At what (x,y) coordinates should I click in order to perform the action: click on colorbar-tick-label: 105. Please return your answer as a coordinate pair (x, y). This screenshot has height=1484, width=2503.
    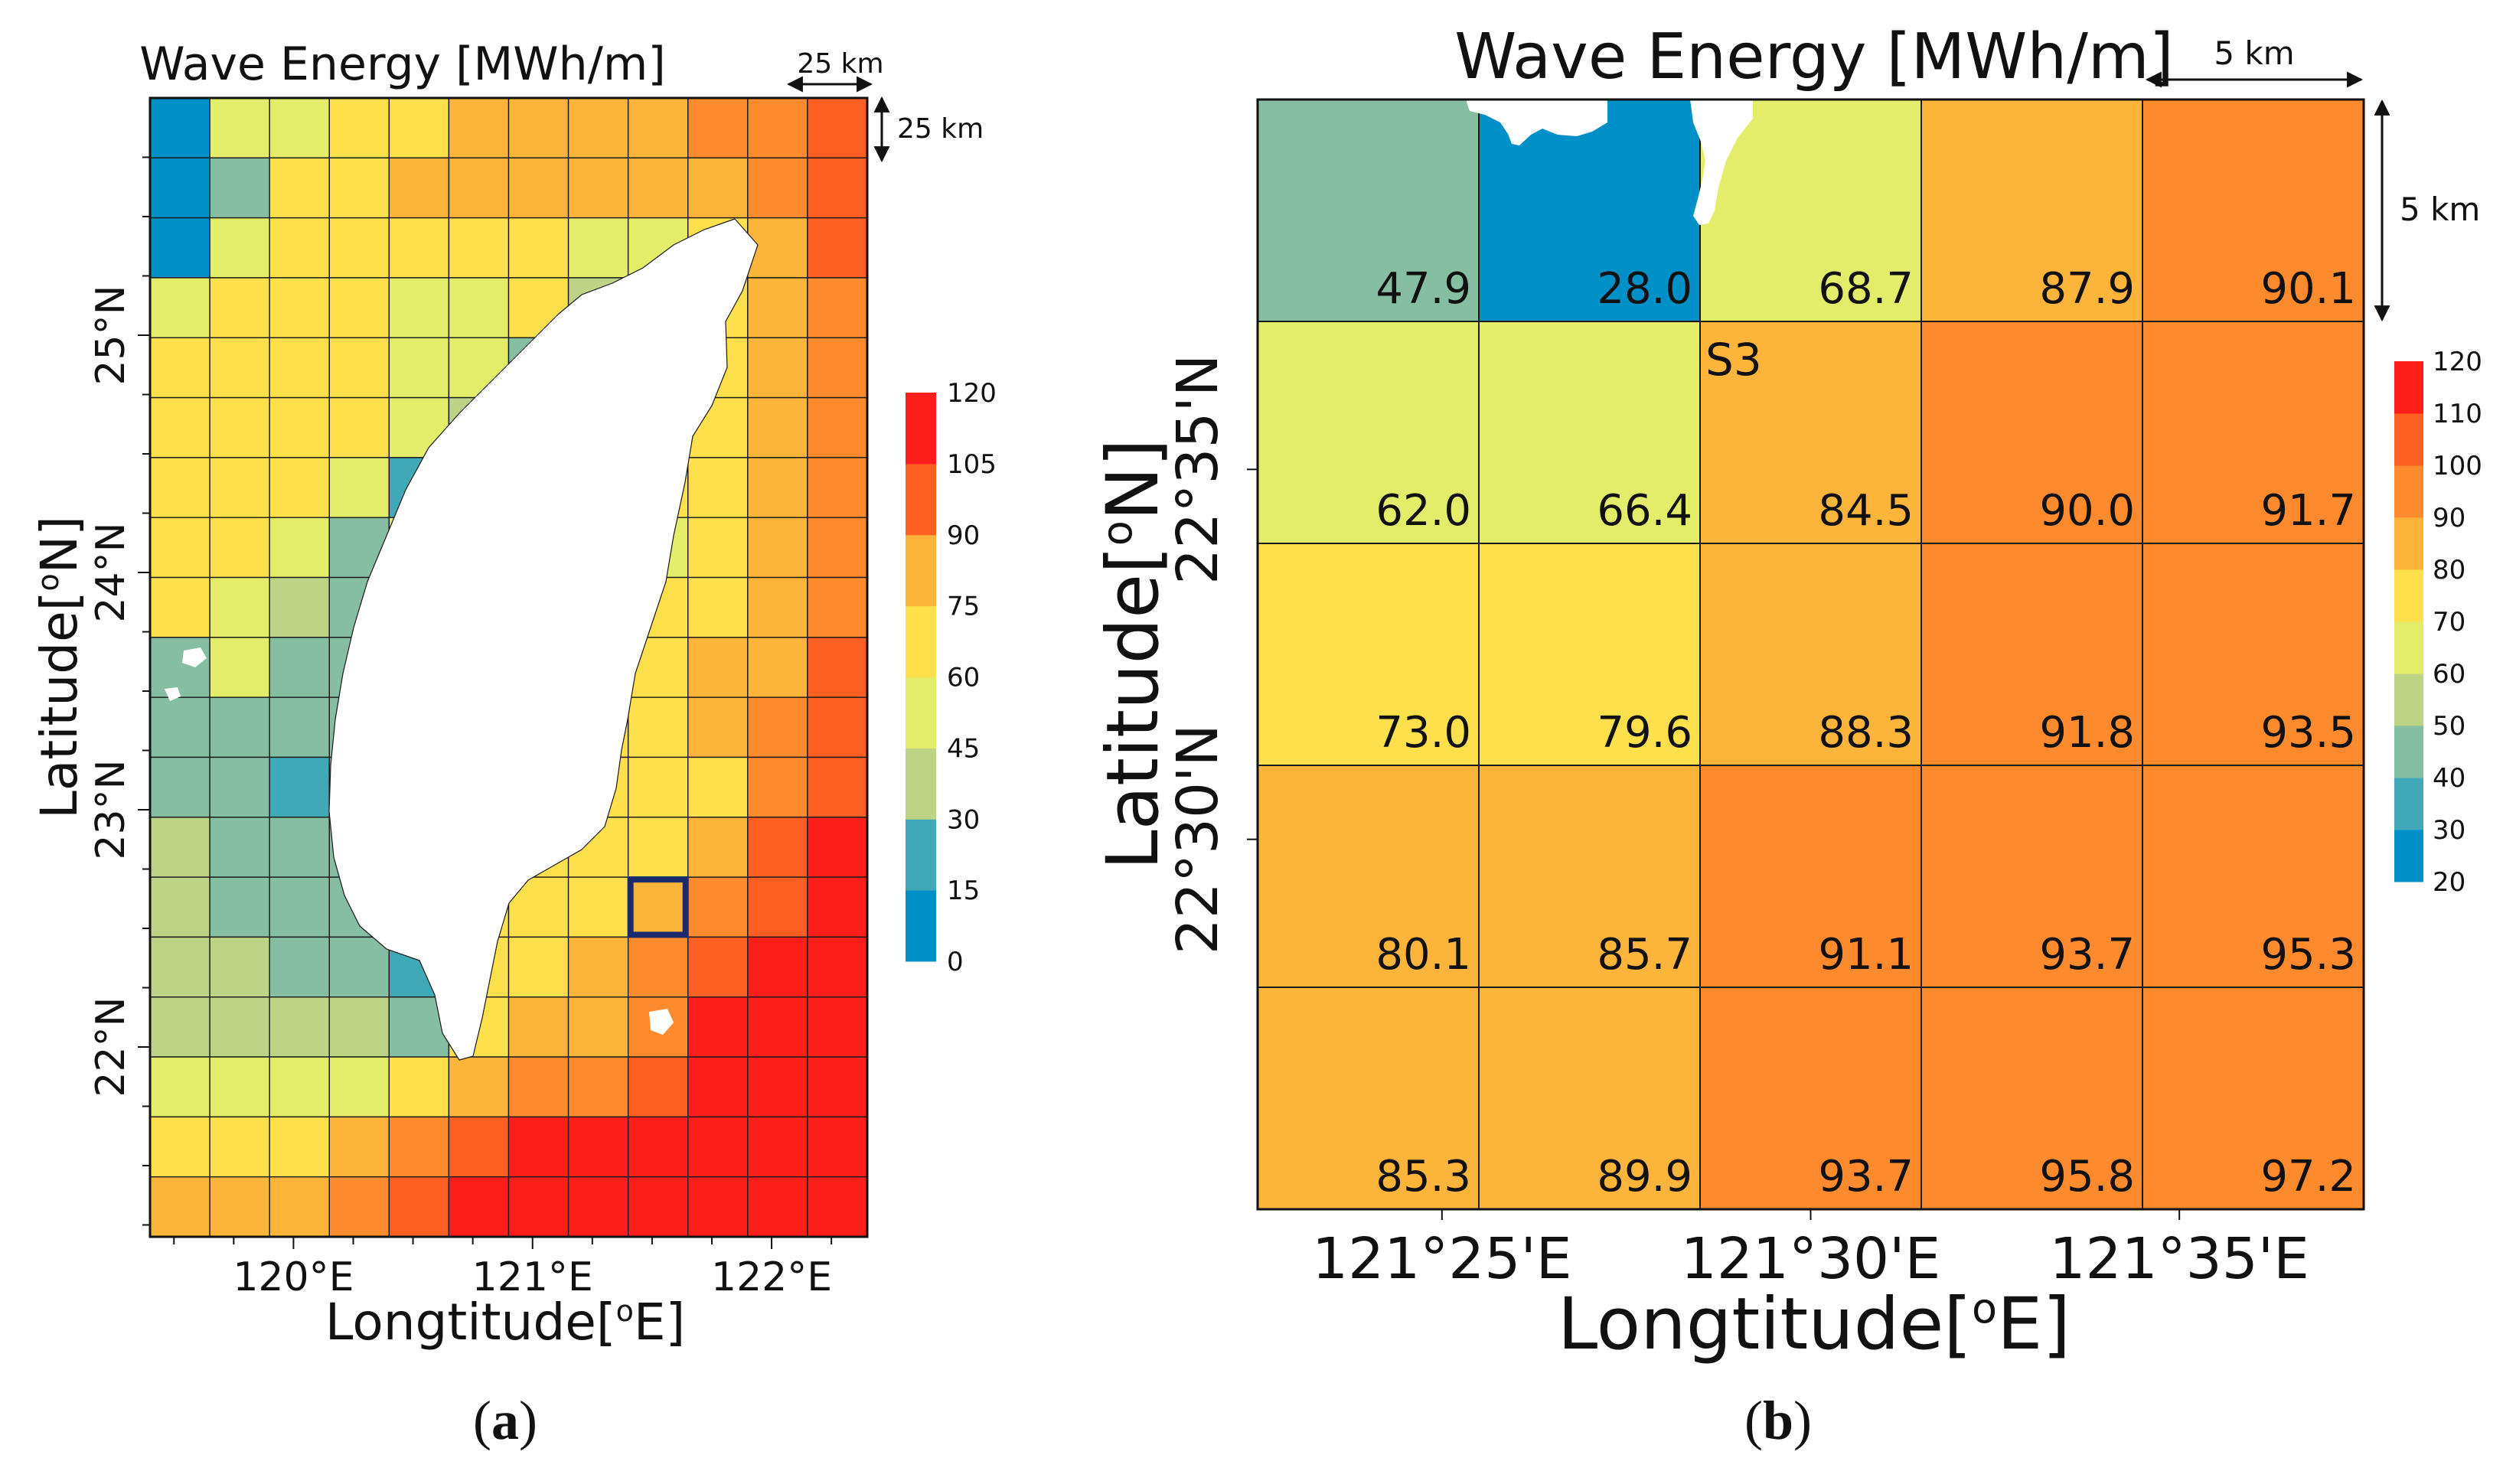
    Looking at the image, I should click on (972, 465).